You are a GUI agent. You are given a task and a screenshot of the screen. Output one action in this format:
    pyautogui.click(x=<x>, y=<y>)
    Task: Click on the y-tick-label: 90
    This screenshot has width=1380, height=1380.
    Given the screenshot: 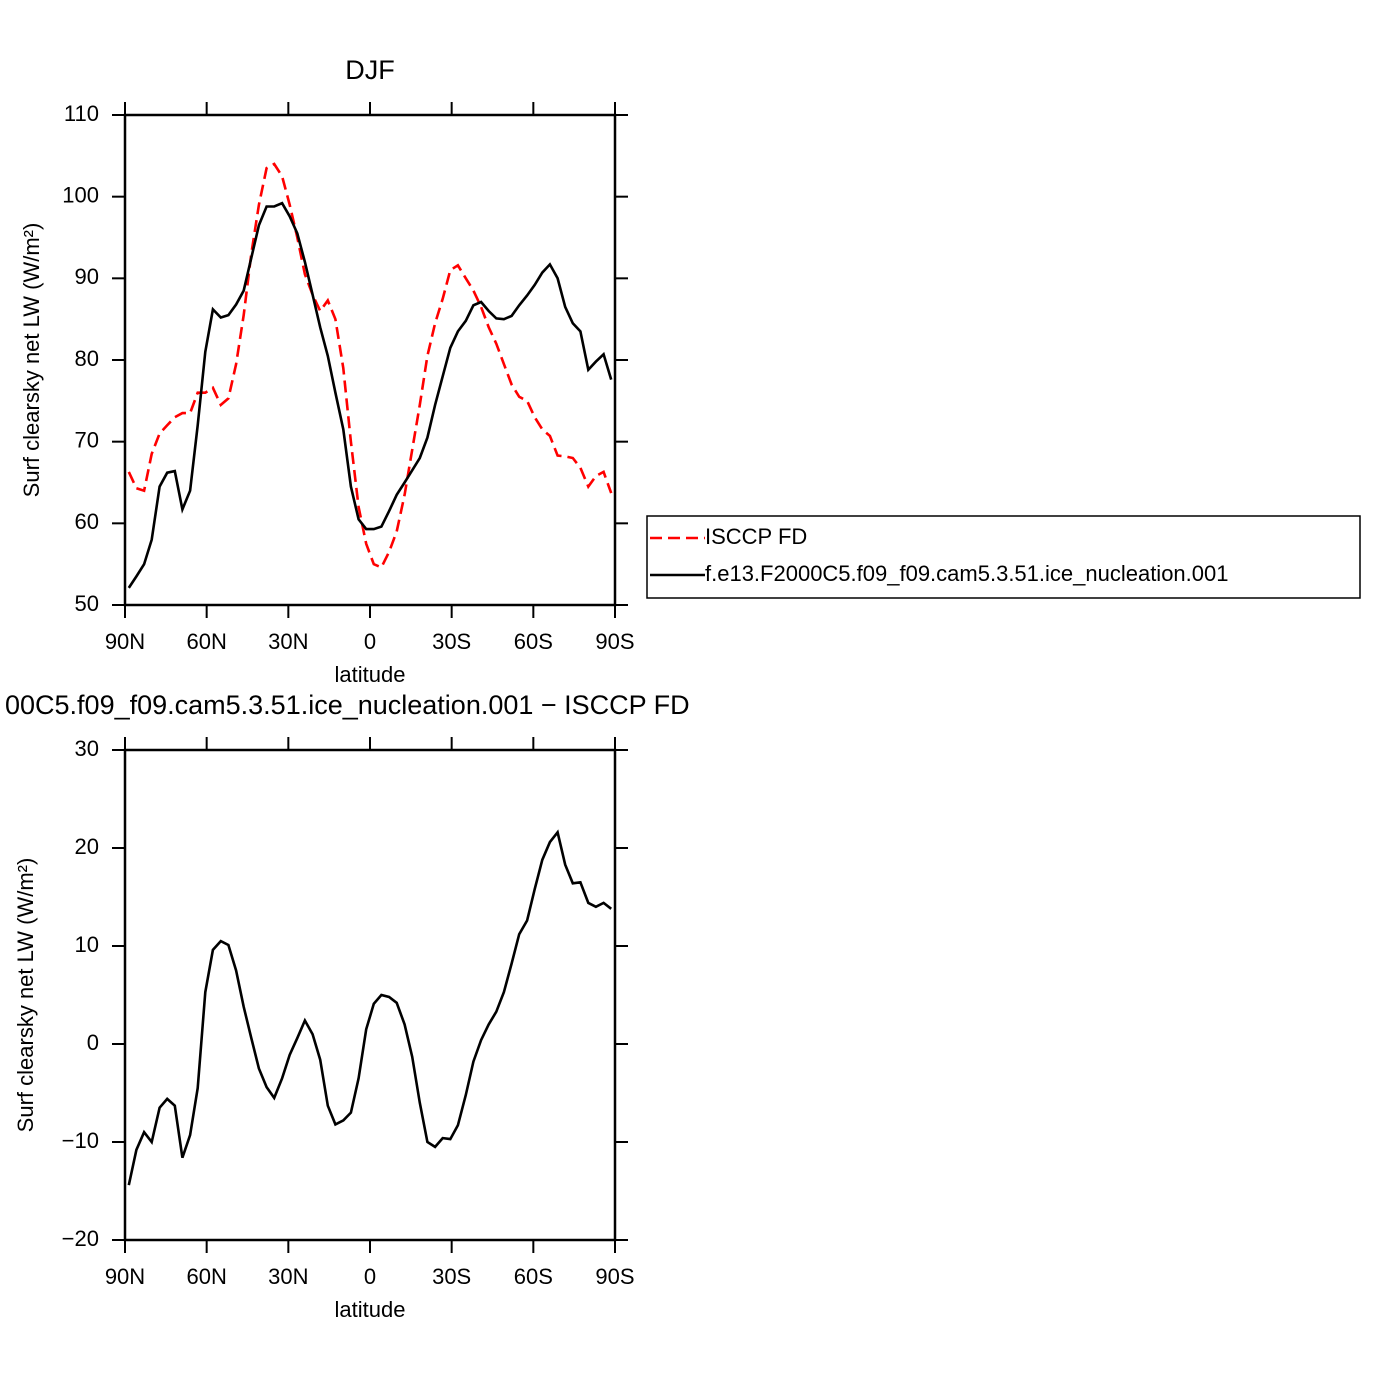 What is the action you would take?
    pyautogui.click(x=87, y=276)
    